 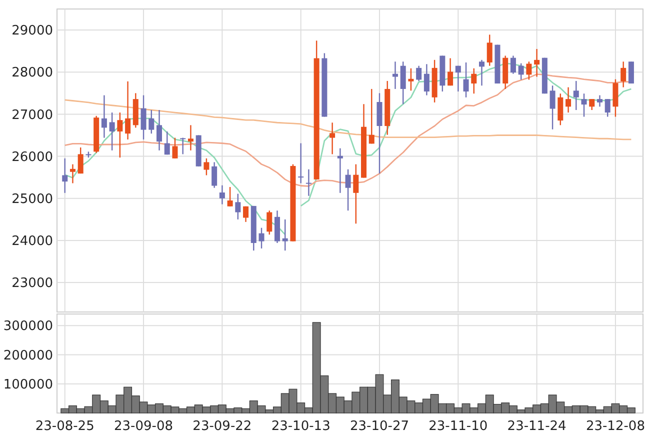 What do you see at coordinates (615, 426) in the screenshot?
I see `x-tick-label: 23-12-08` at bounding box center [615, 426].